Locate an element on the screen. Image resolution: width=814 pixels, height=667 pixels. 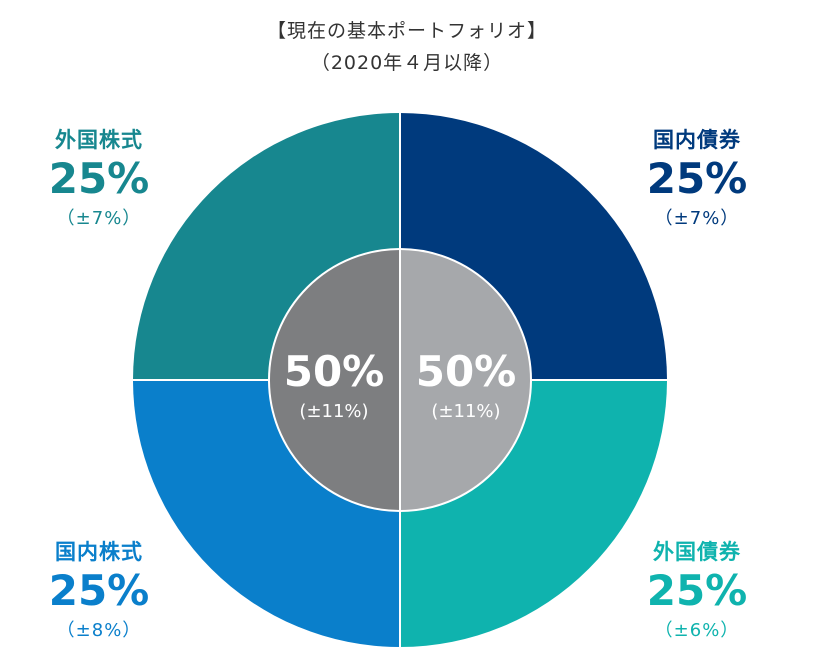
segment-range: （±6%） is located at coordinates (697, 630).